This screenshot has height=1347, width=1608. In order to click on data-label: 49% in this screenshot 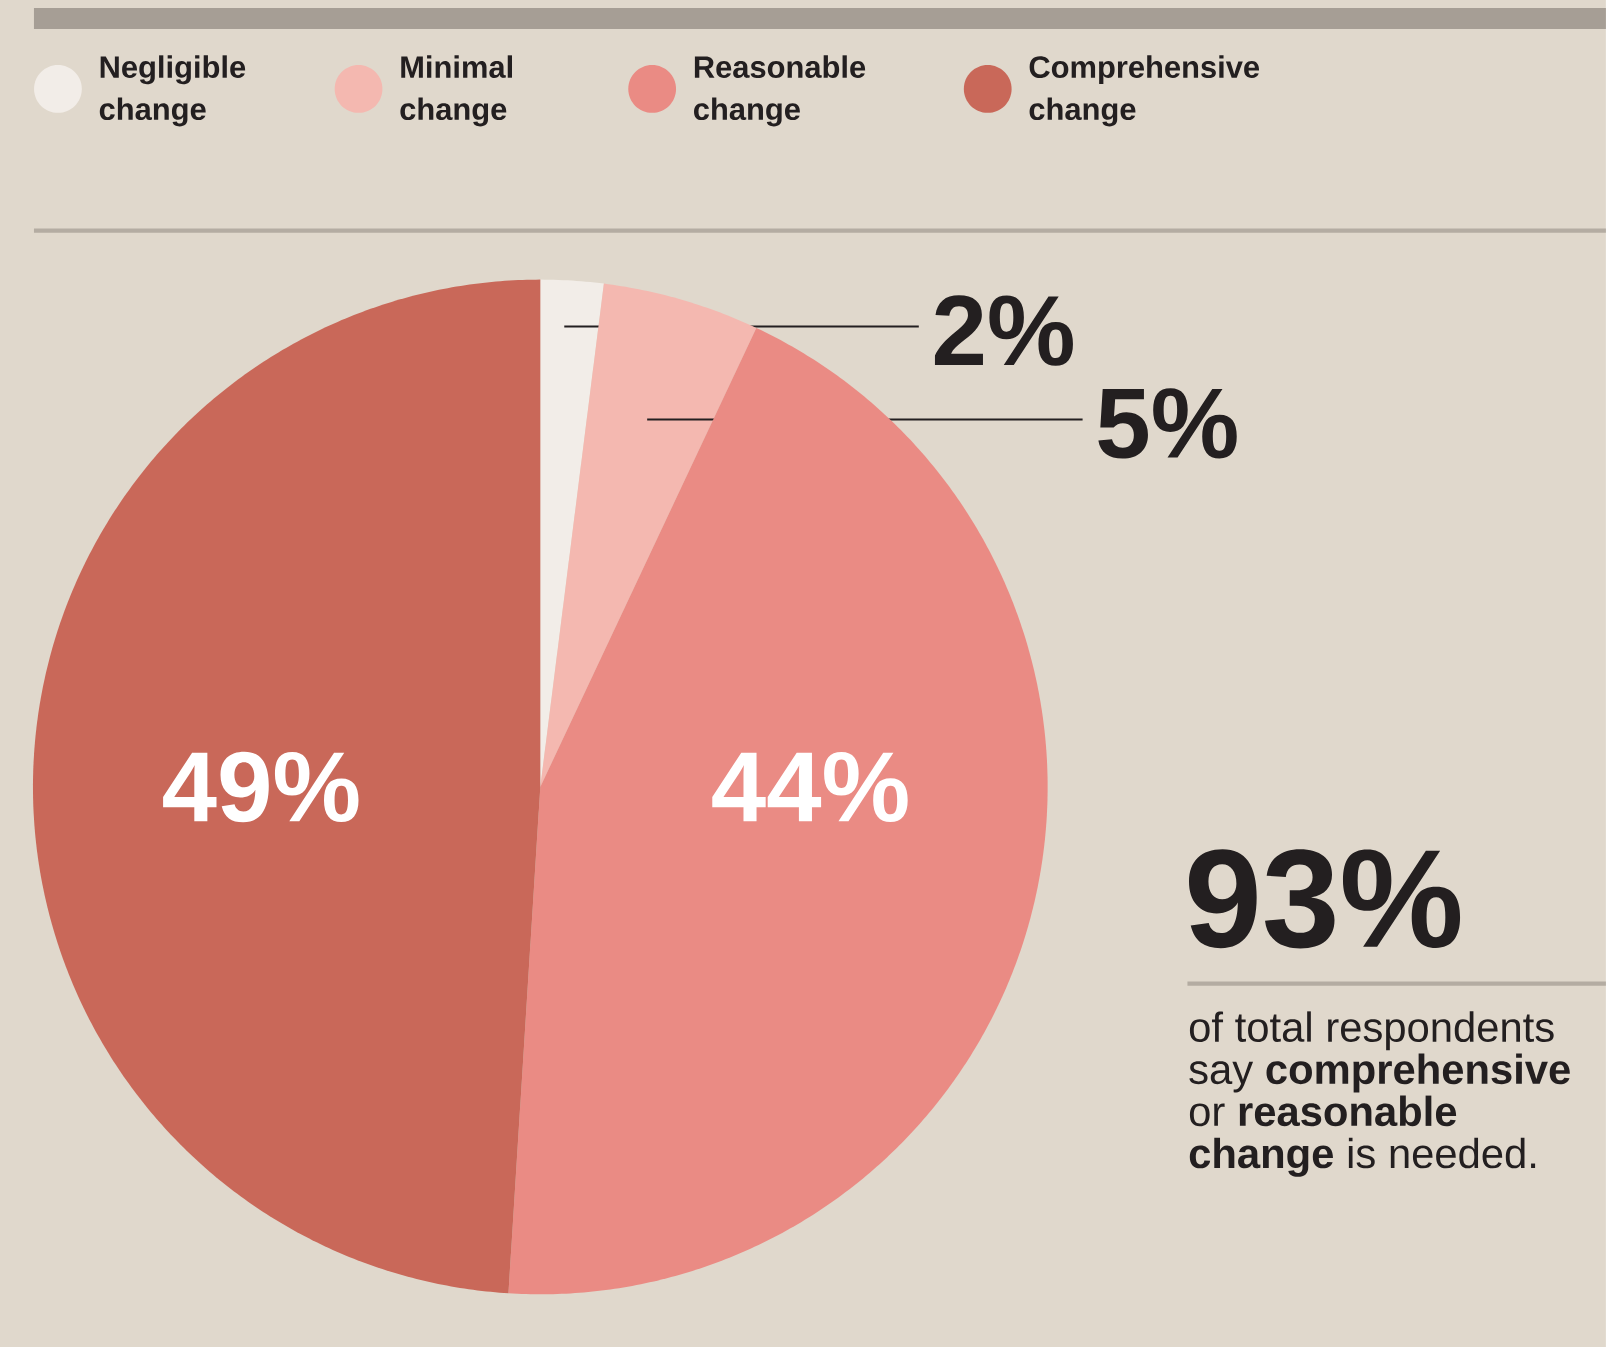, I will do `click(261, 787)`.